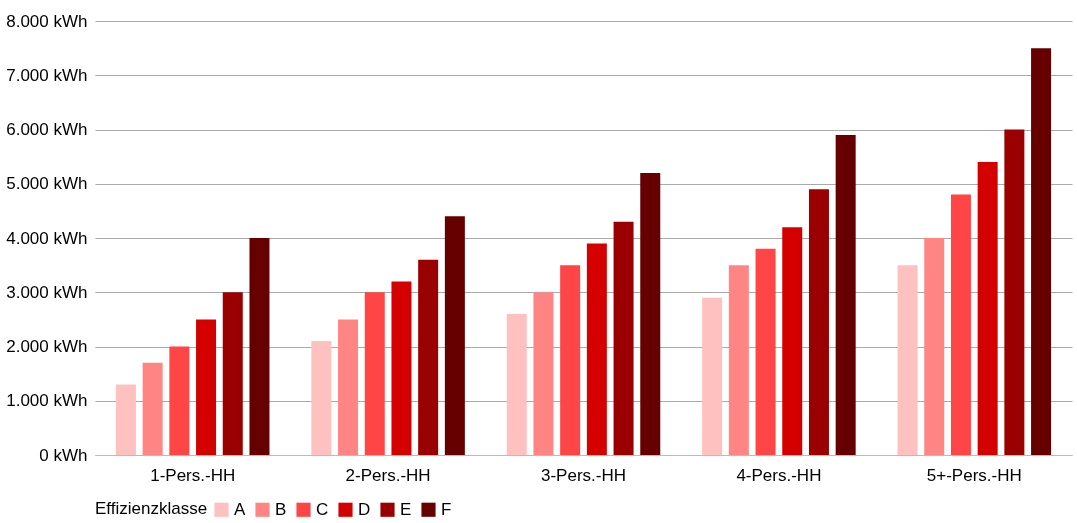  What do you see at coordinates (47, 21) in the screenshot?
I see `y-tick-label: 8.000 kWh` at bounding box center [47, 21].